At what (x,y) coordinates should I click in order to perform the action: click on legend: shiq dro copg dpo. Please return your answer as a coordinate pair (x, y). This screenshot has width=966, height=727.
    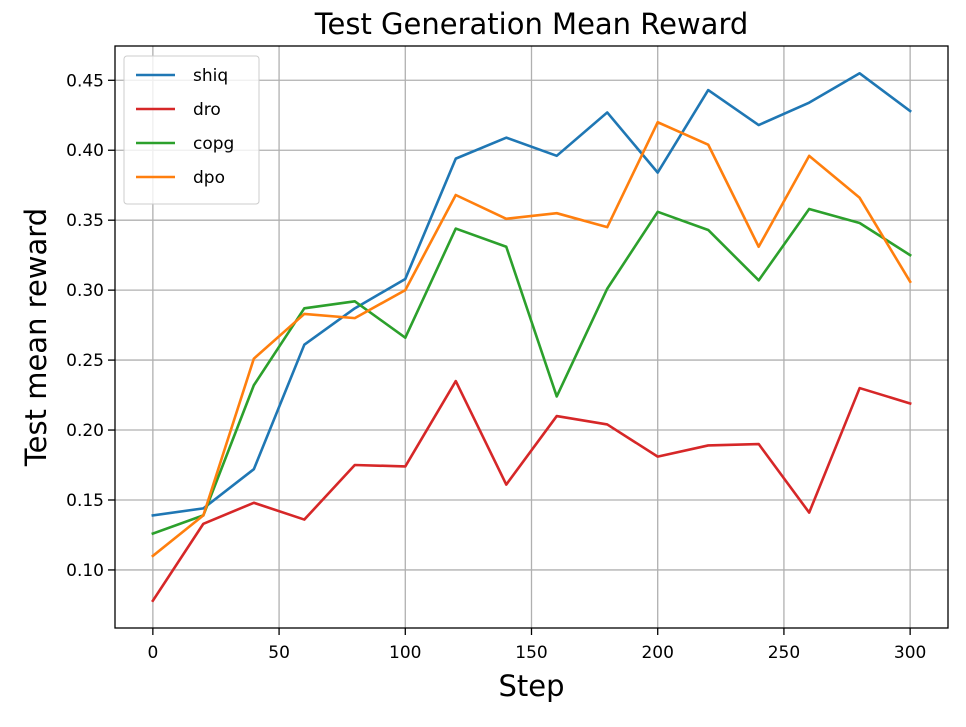
    Looking at the image, I should click on (191, 130).